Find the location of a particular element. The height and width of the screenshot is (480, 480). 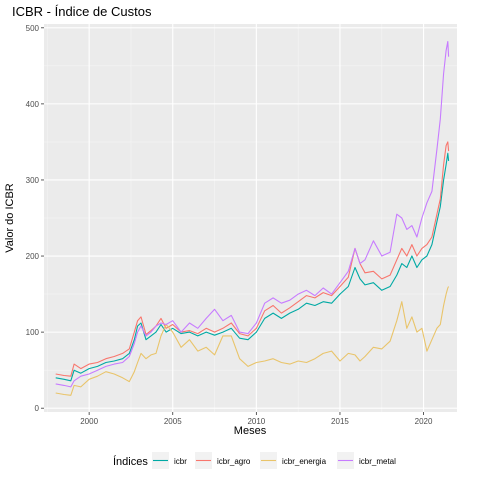

x-tick-label: 2015 is located at coordinates (340, 421).